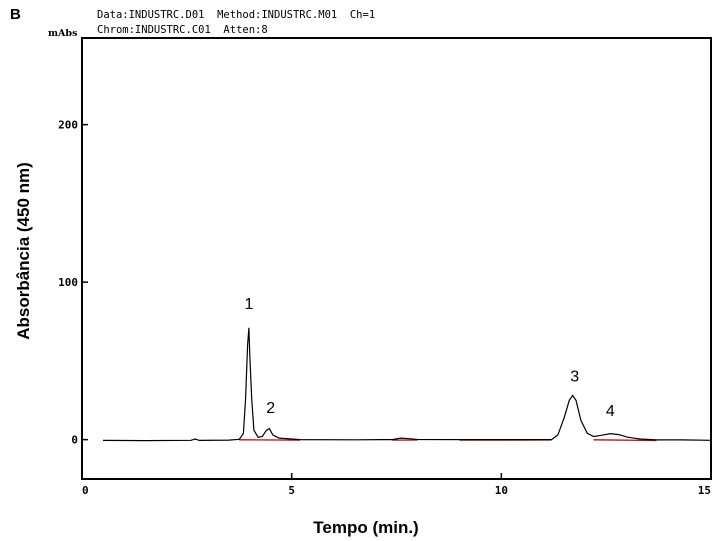 This screenshot has width=713, height=541. What do you see at coordinates (574, 376) in the screenshot?
I see `peak-label-3: 3` at bounding box center [574, 376].